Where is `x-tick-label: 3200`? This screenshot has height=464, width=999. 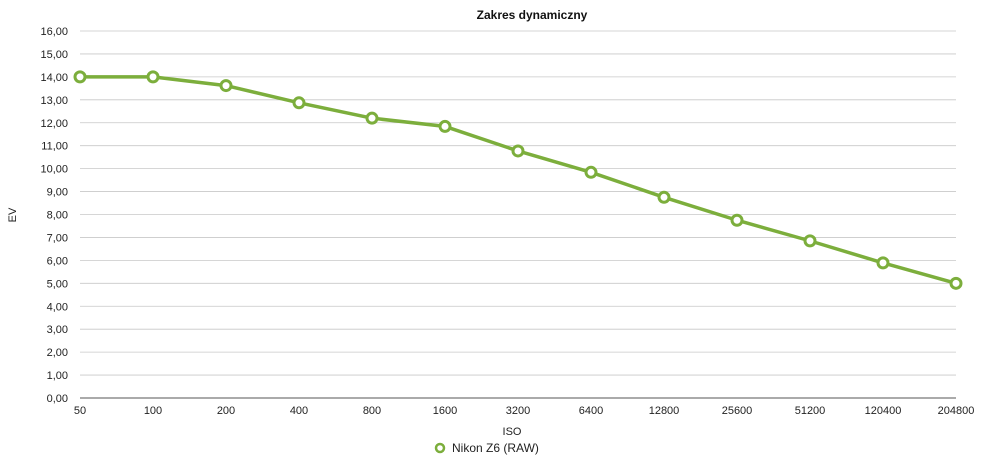
x-tick-label: 3200 is located at coordinates (518, 411).